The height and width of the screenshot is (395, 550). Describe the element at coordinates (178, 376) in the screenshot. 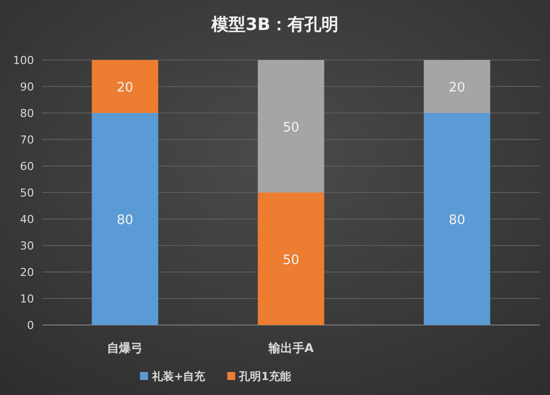

I see `legend-label: 礼装+自充` at that location.